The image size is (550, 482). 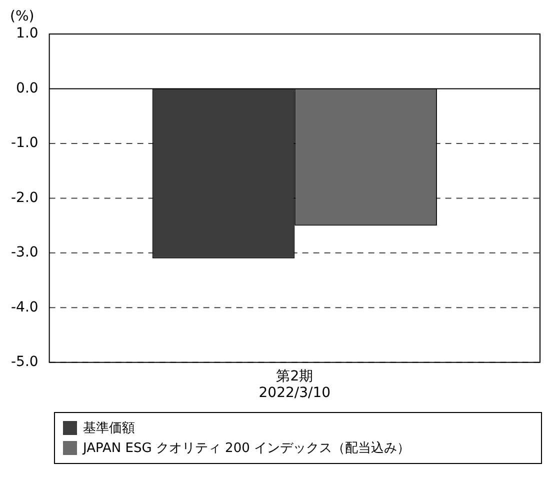 What do you see at coordinates (22, 16) in the screenshot?
I see `y-axis-title: (%)` at bounding box center [22, 16].